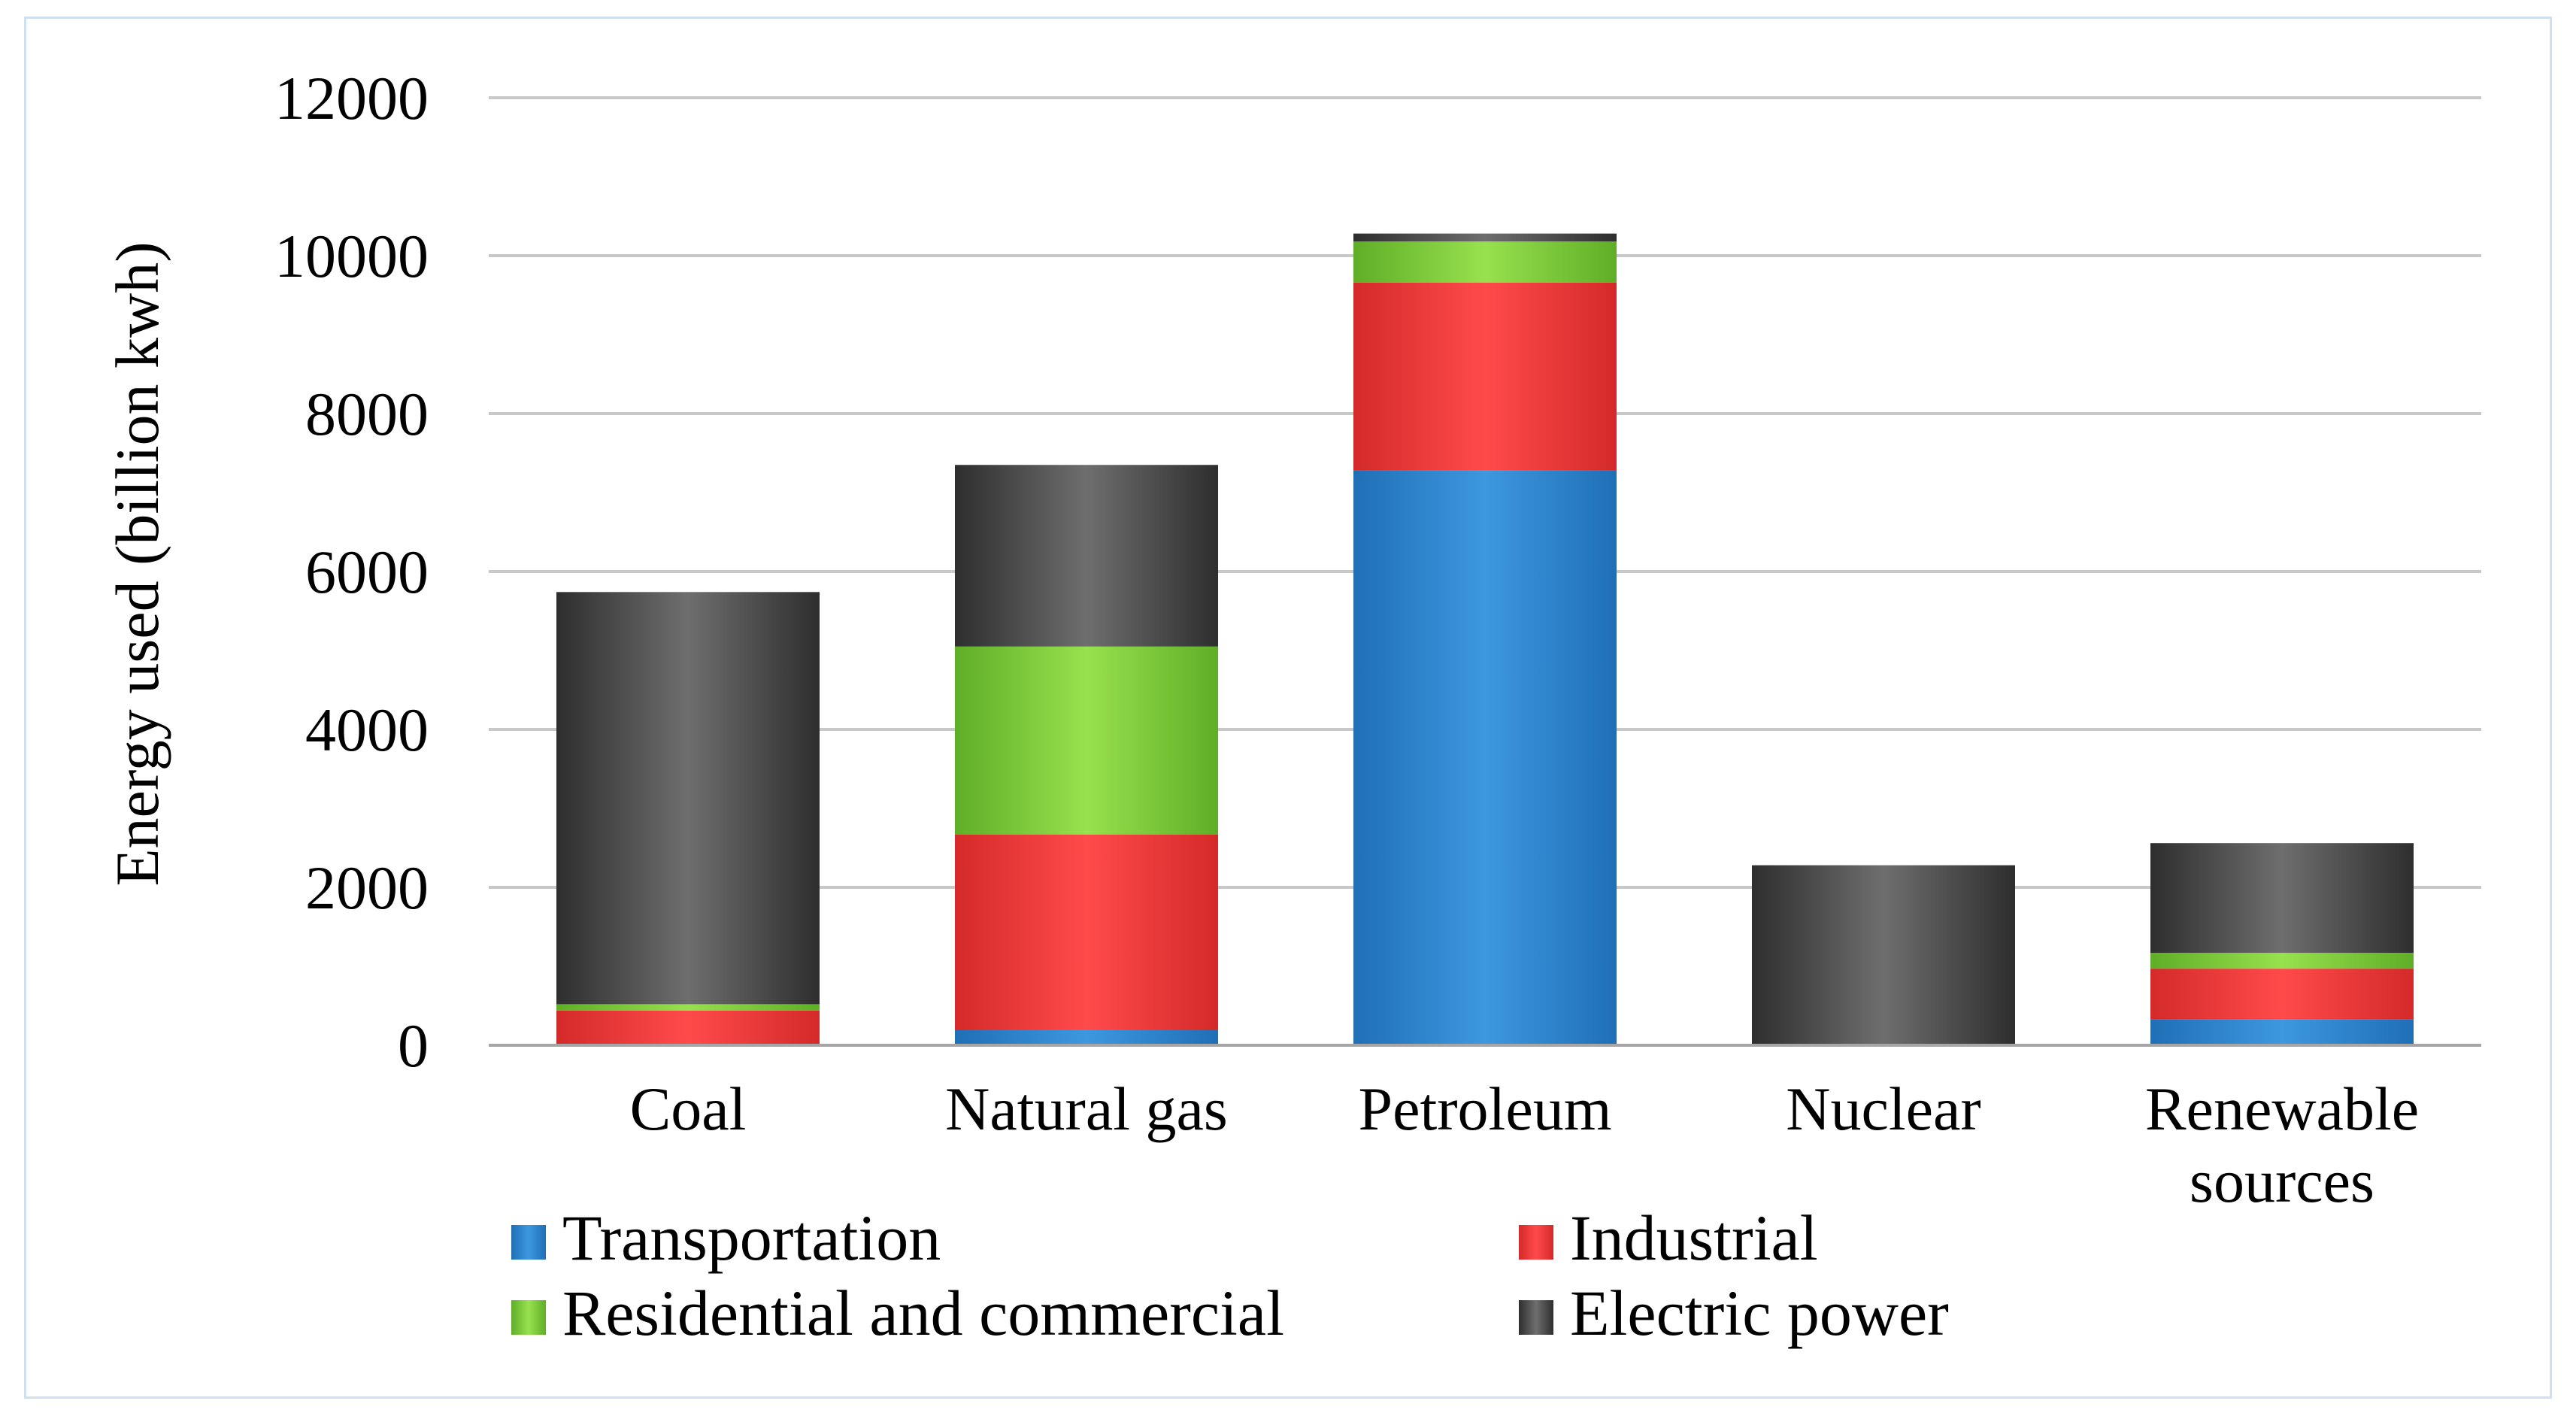  I want to click on y-tick-label: 10000, so click(351, 256).